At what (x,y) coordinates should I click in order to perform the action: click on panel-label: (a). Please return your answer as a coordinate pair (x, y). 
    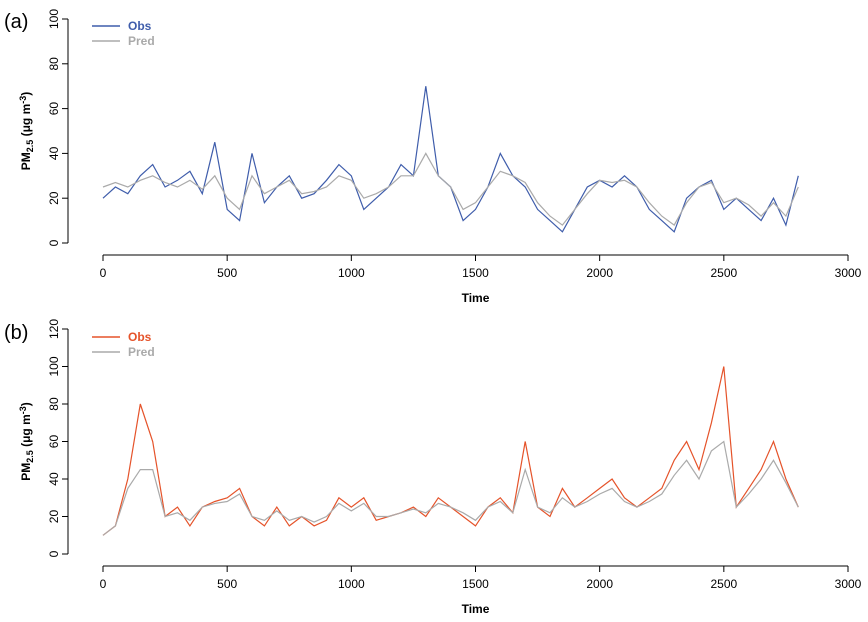
    Looking at the image, I should click on (16, 22).